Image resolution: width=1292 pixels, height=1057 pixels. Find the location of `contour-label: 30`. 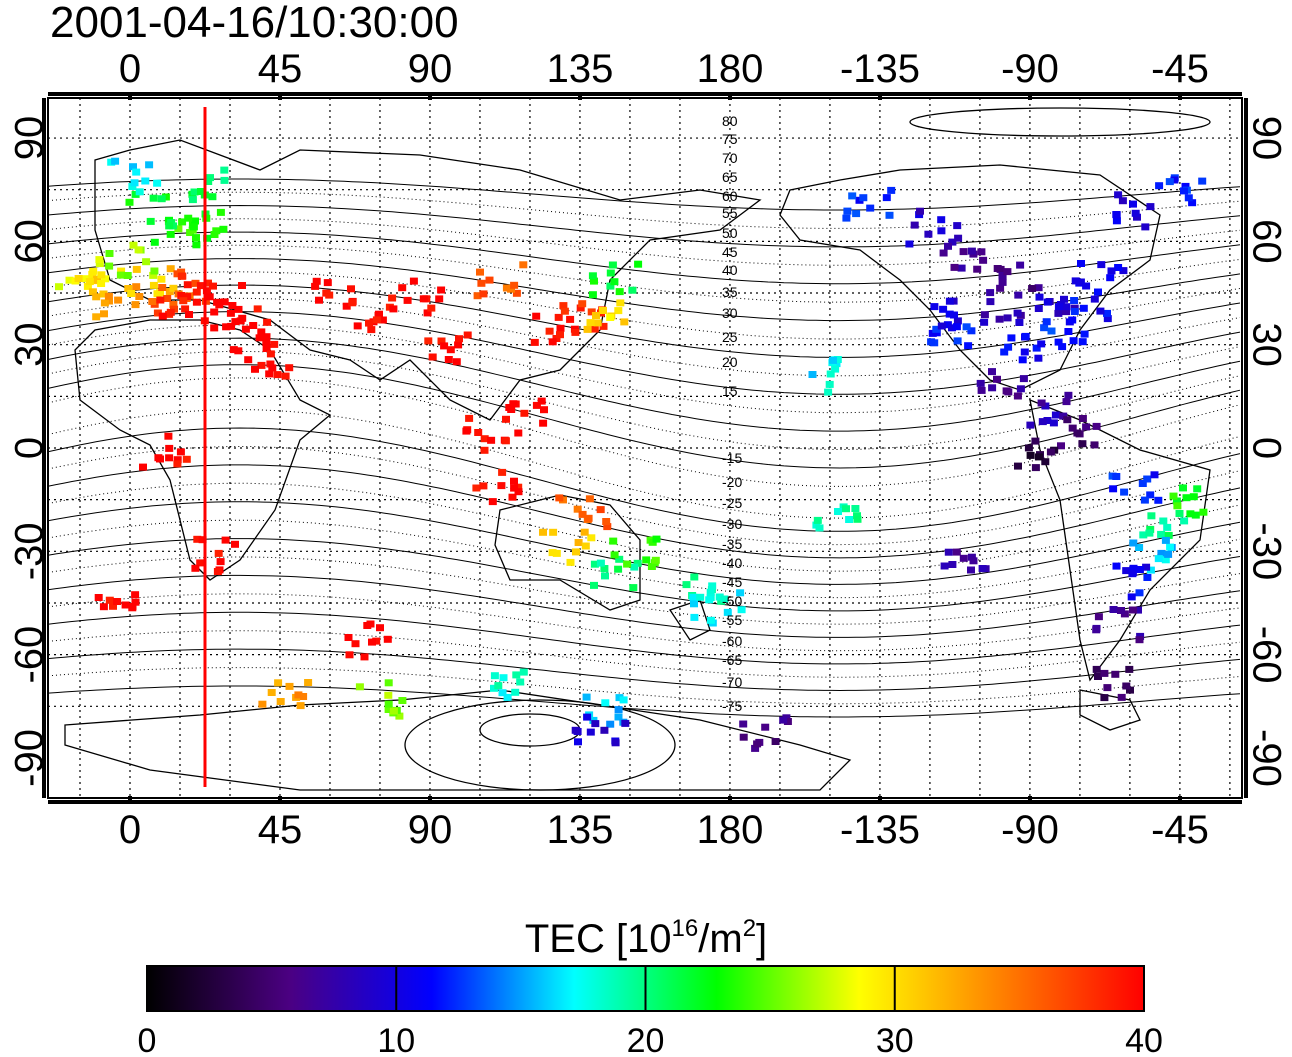

contour-label: 30 is located at coordinates (730, 313).